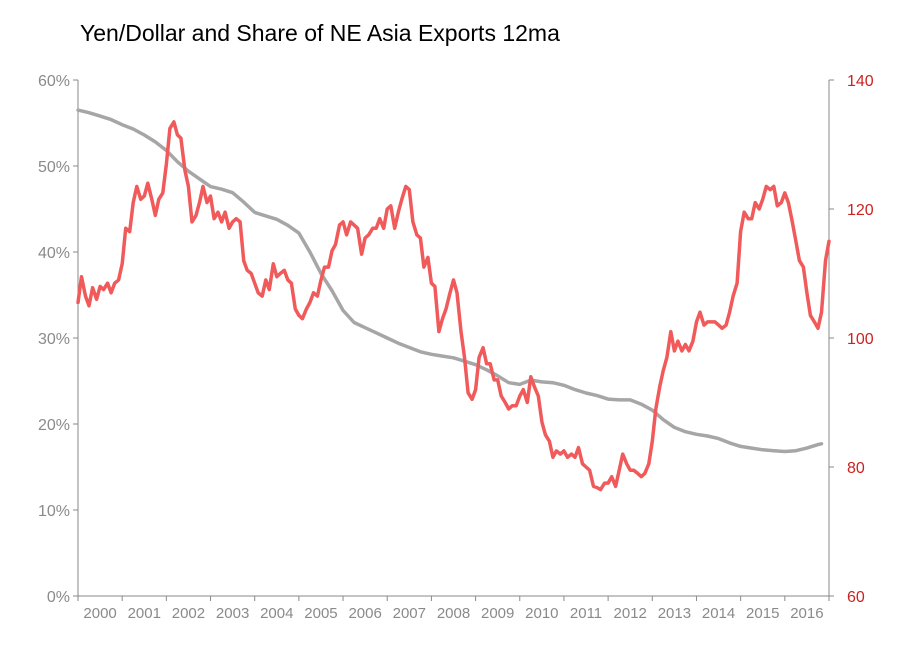  Describe the element at coordinates (232, 613) in the screenshot. I see `x-tick-label: 2003` at that location.